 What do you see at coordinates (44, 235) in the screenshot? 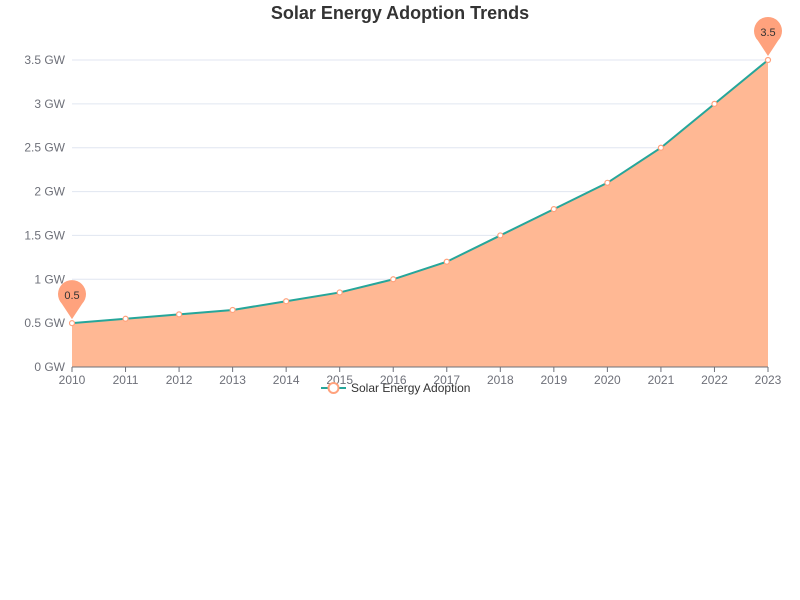
I see `y-tick-label: 1.5 GW` at bounding box center [44, 235].